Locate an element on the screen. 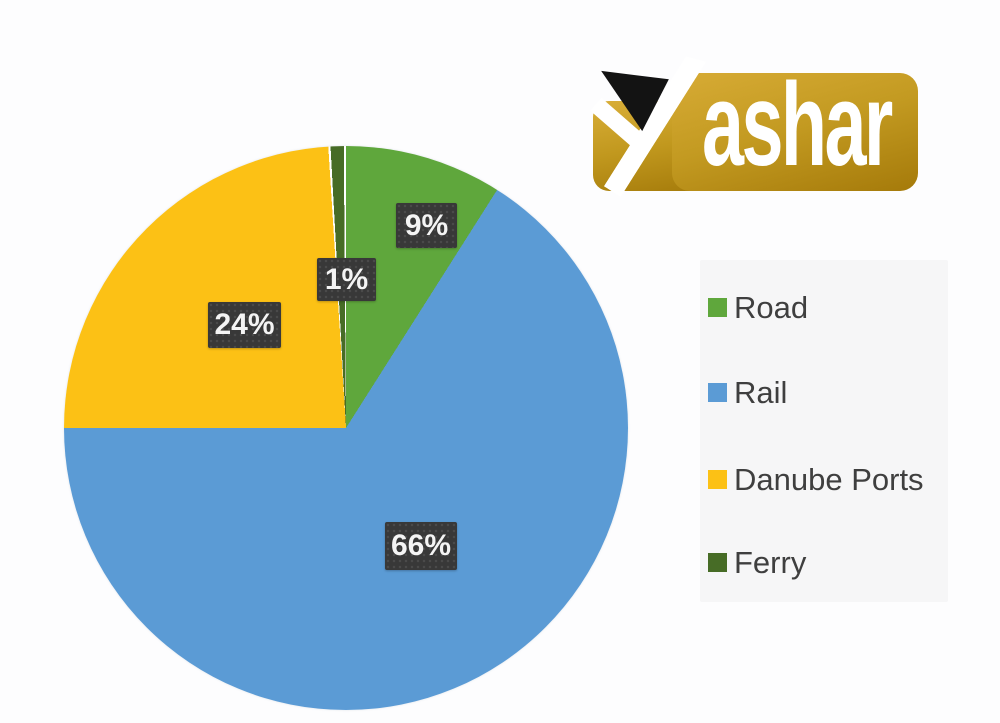 This screenshot has height=723, width=1000. legend-item-rail: Rail is located at coordinates (747, 392).